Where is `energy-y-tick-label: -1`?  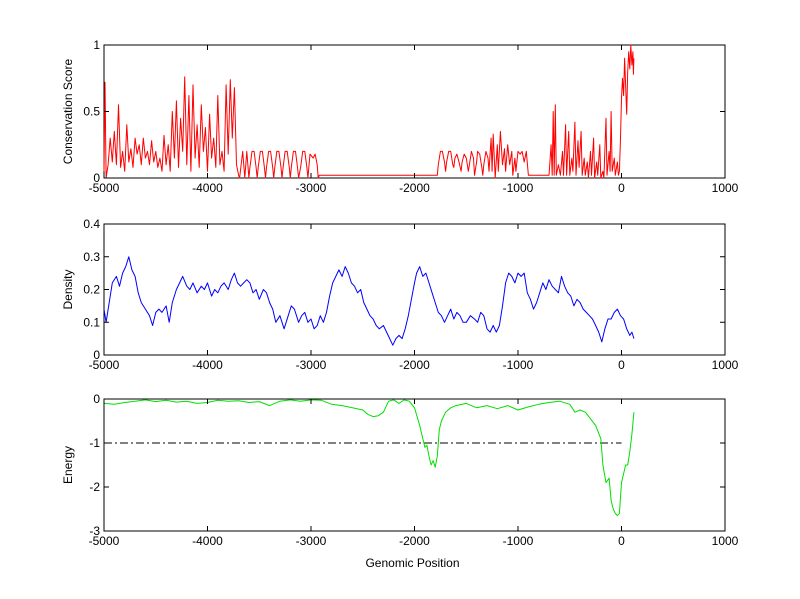 energy-y-tick-label: -1 is located at coordinates (94, 443).